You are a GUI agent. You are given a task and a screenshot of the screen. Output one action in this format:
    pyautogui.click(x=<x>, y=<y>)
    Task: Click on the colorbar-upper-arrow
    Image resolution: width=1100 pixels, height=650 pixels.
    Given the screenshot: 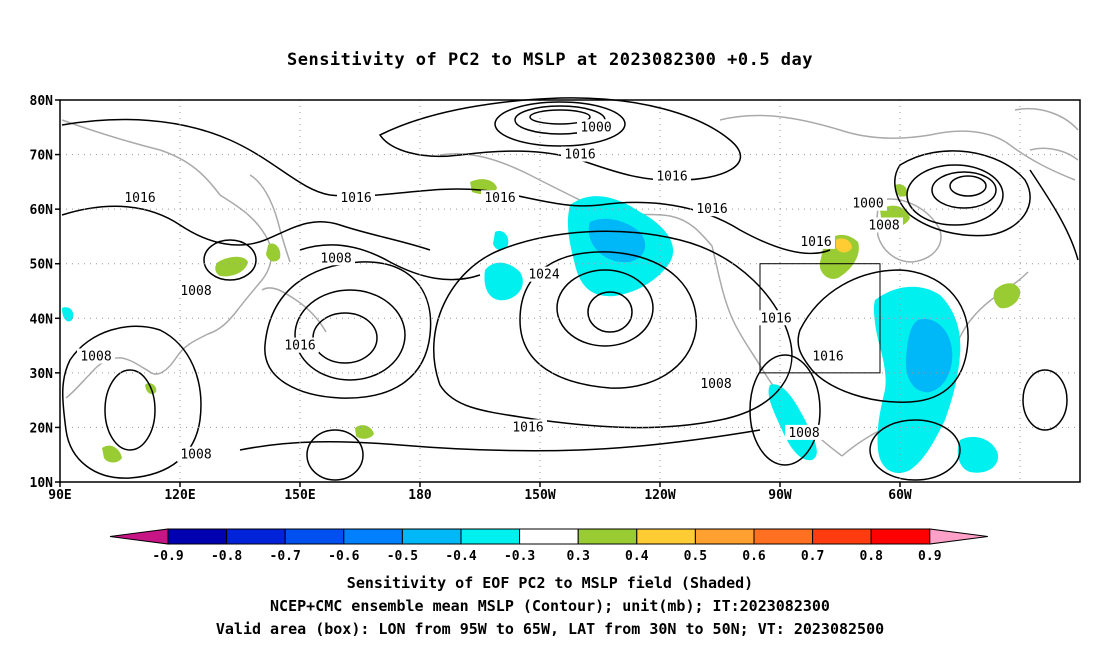 What is the action you would take?
    pyautogui.click(x=958, y=536)
    